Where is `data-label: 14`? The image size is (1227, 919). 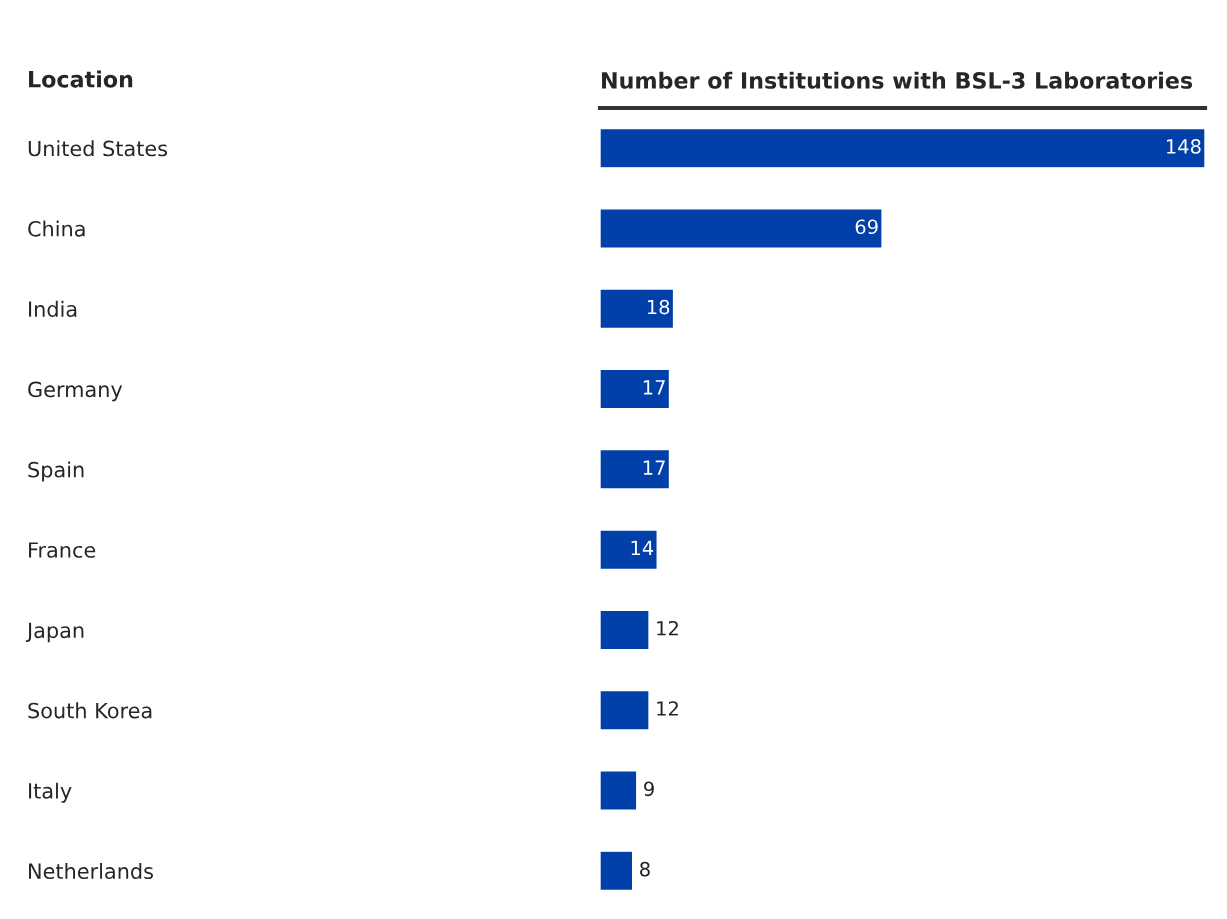
data-label: 14 is located at coordinates (642, 548).